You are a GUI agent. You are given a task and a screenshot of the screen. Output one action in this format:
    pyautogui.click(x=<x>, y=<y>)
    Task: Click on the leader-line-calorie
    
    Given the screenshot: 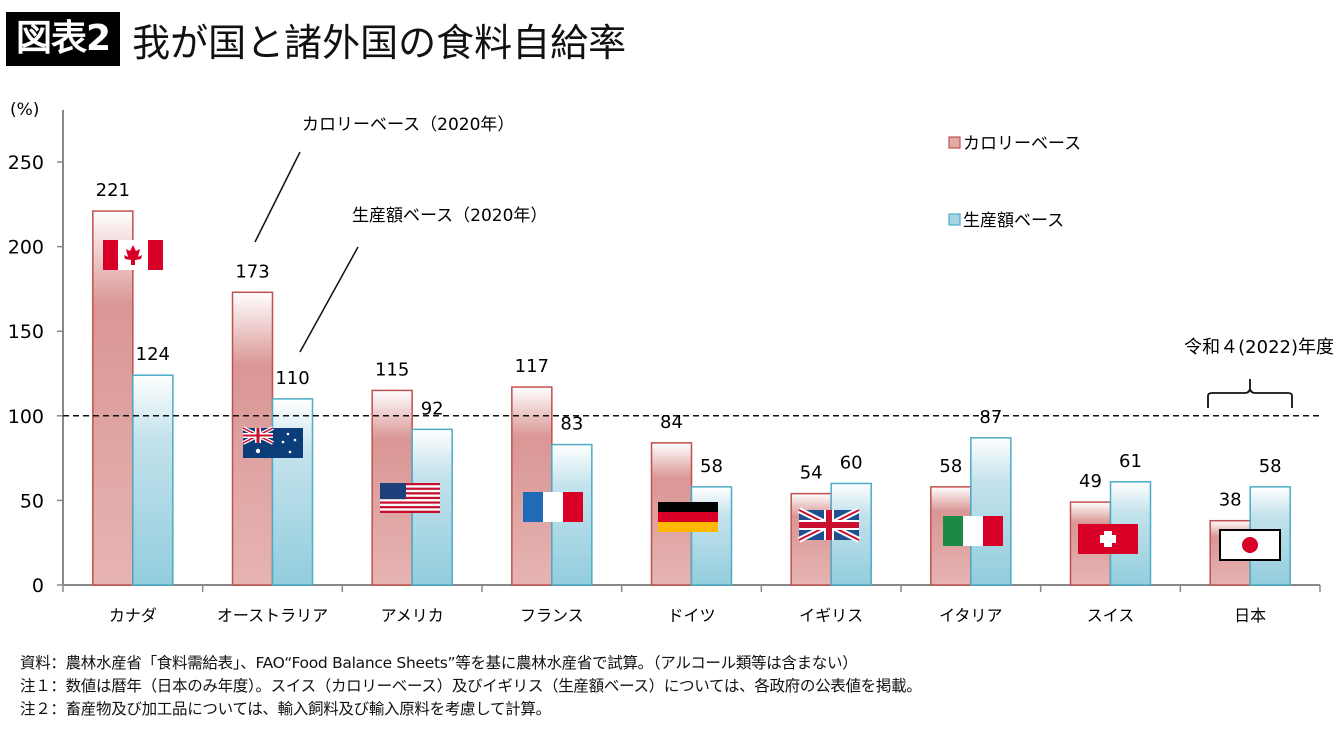 What is the action you would take?
    pyautogui.click(x=277, y=197)
    